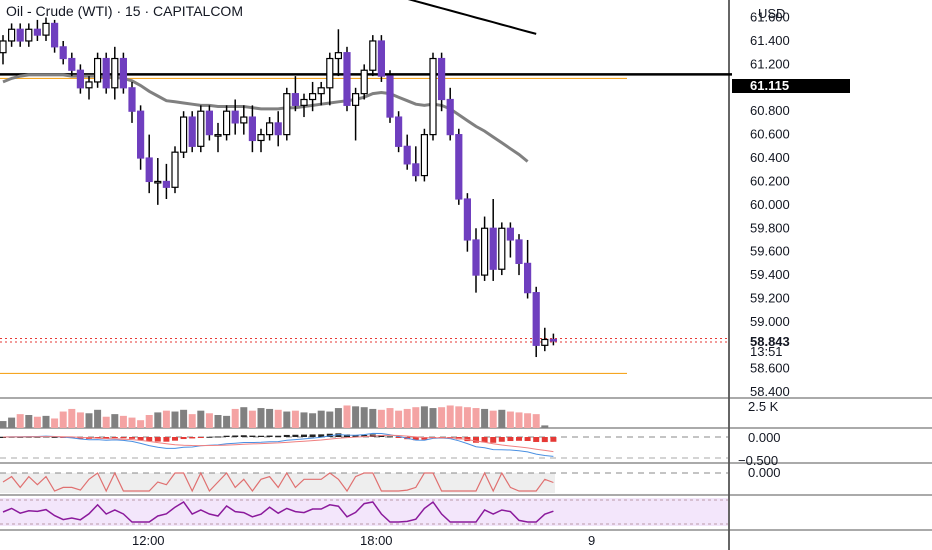 This screenshot has height=550, width=932. I want to click on time-label-day: 9, so click(591, 540).